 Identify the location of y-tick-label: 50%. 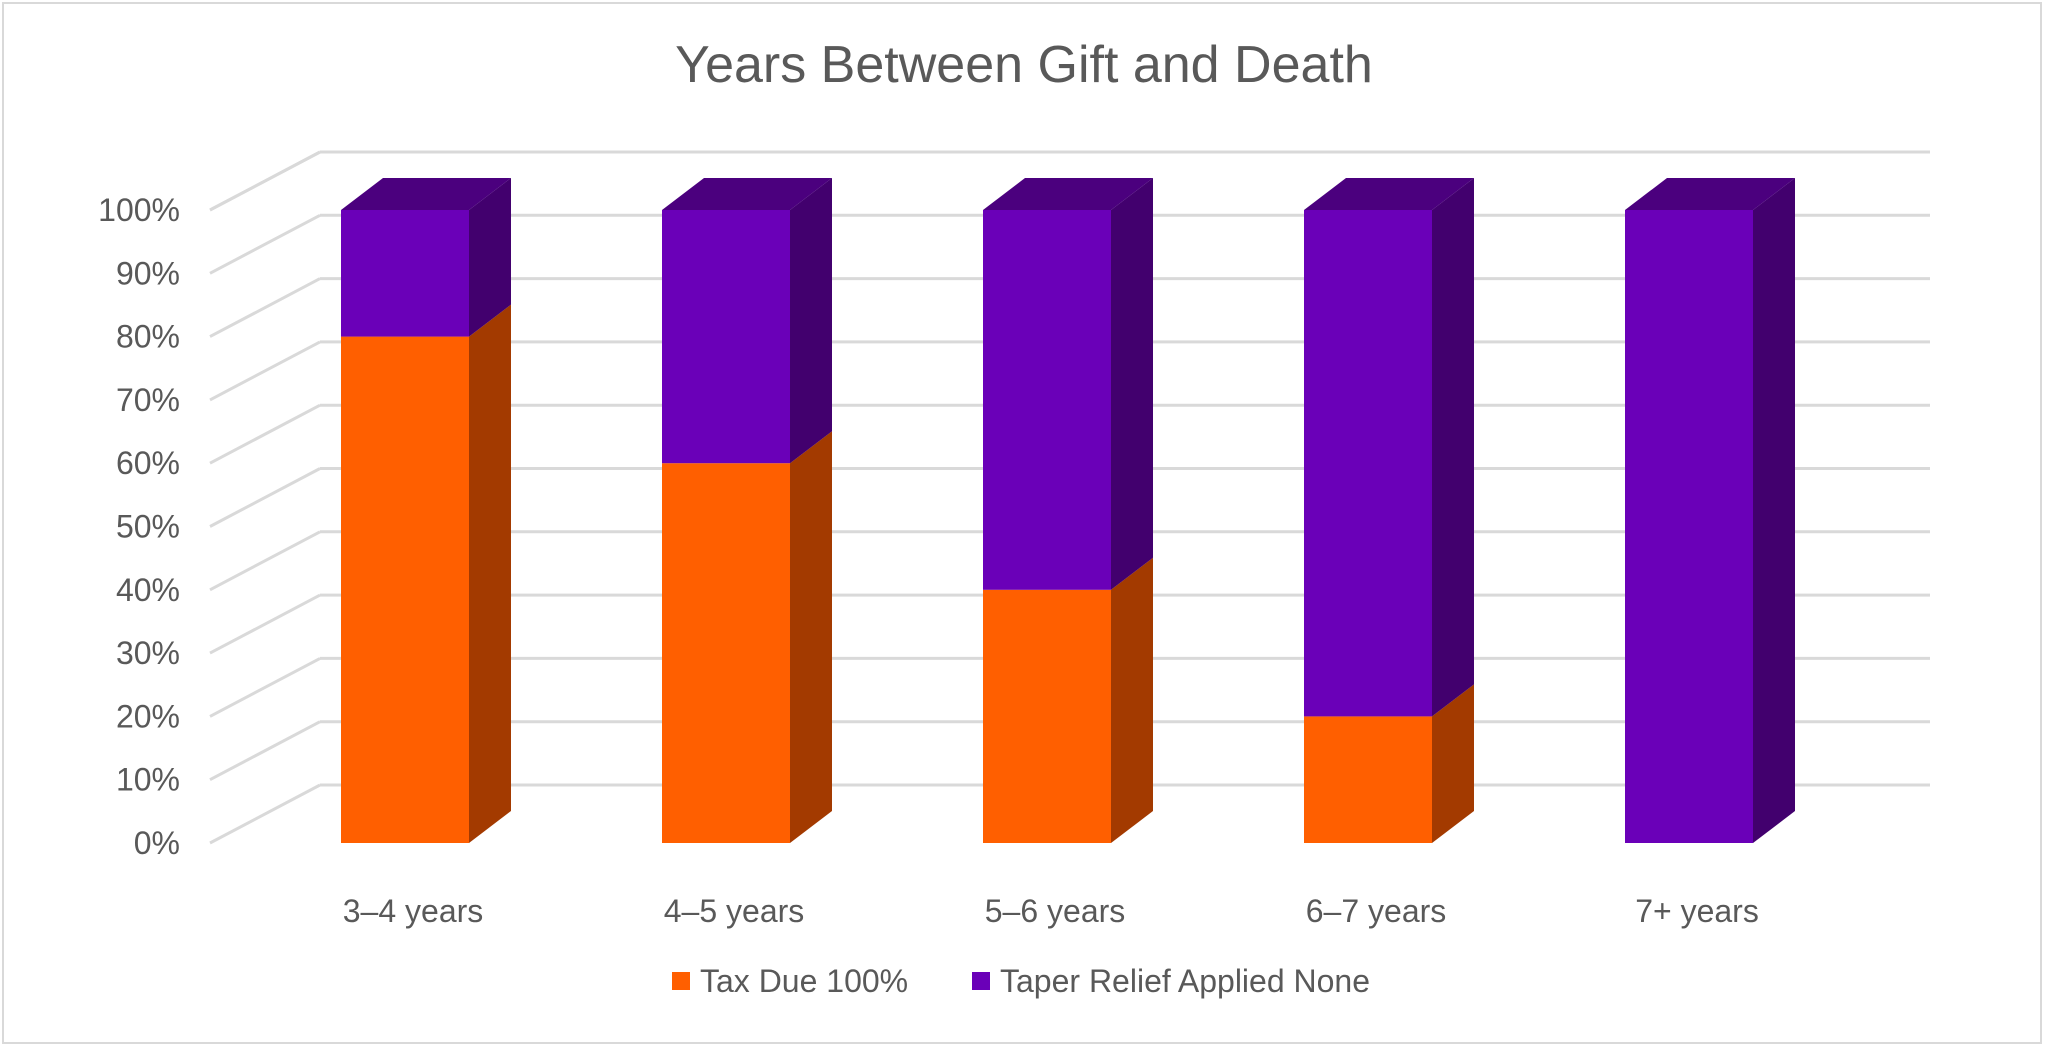
(148, 527).